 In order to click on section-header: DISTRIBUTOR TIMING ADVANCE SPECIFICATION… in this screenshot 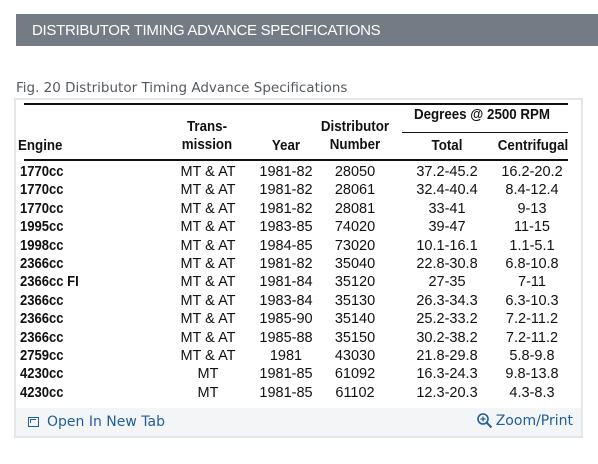, I will do `click(307, 30)`.